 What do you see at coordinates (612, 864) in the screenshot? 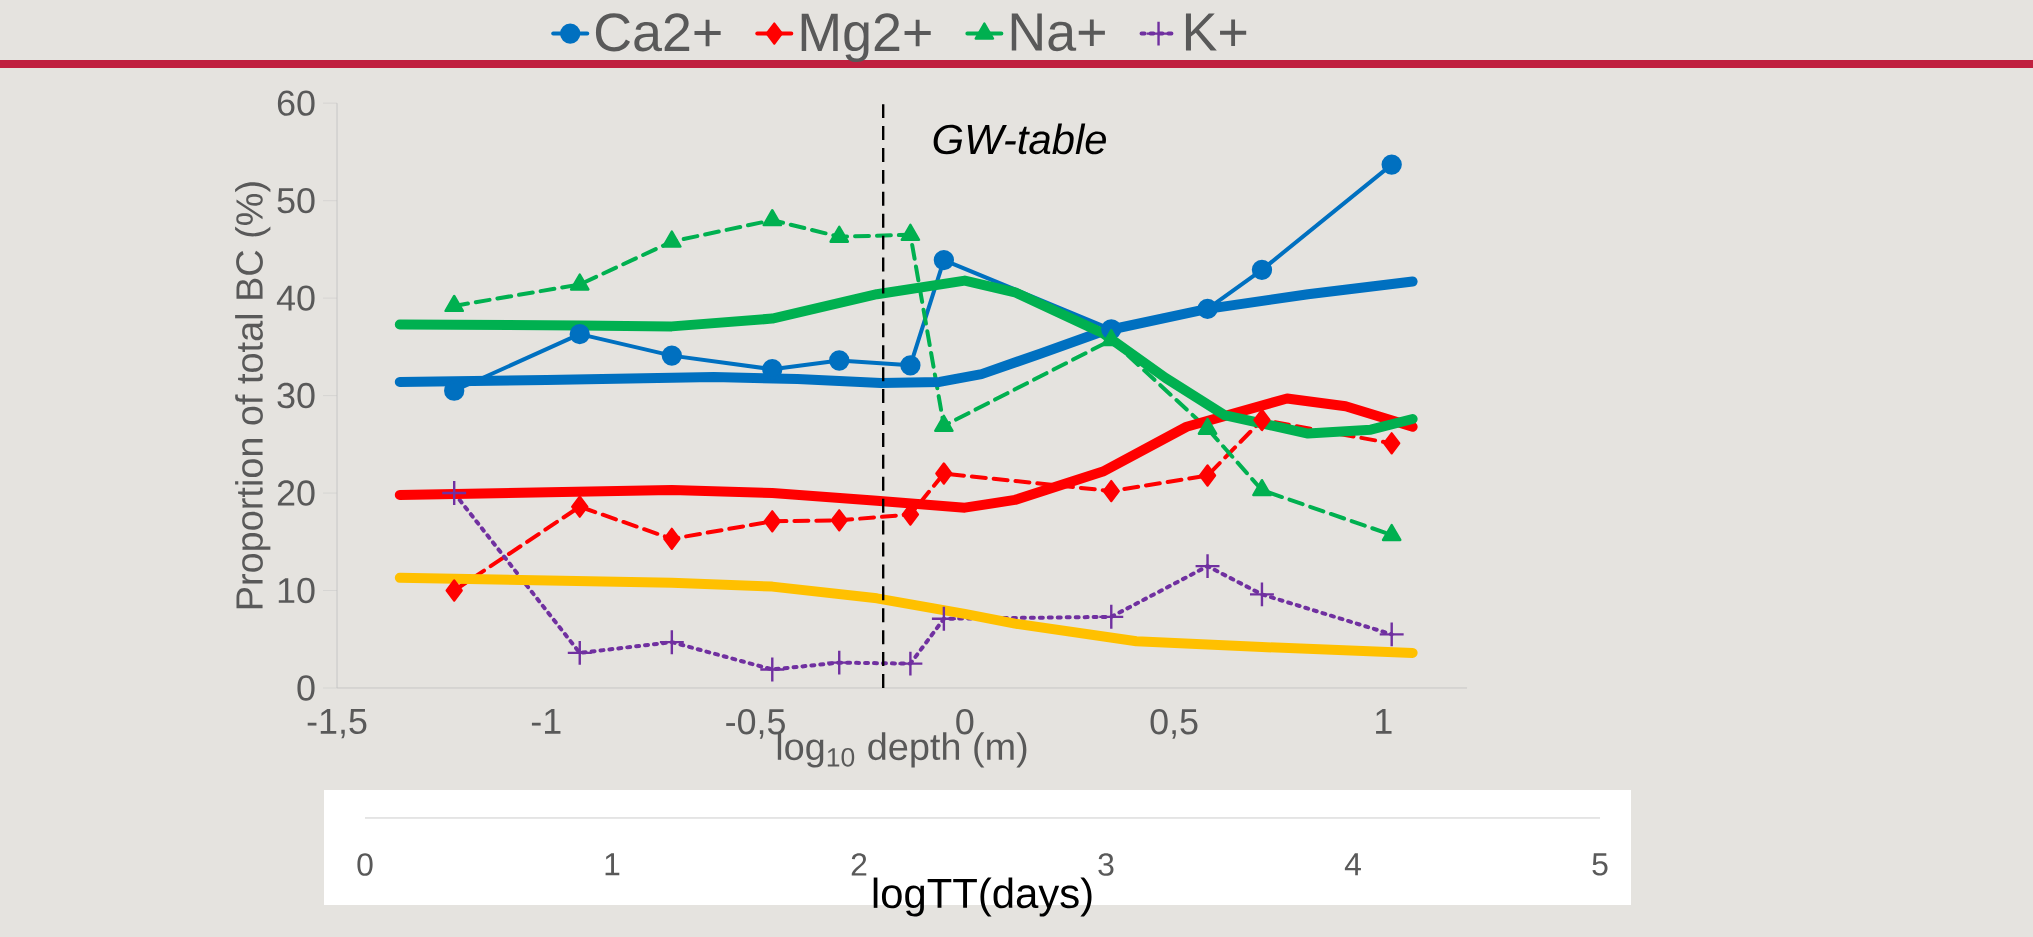
I see `x2-tick-label: 1` at bounding box center [612, 864].